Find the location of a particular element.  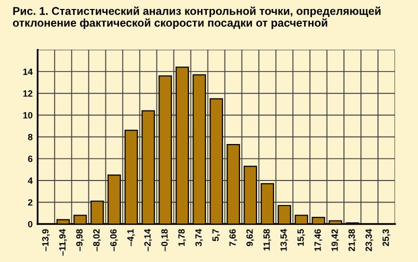

x-tick-label: –0,18 is located at coordinates (165, 240).